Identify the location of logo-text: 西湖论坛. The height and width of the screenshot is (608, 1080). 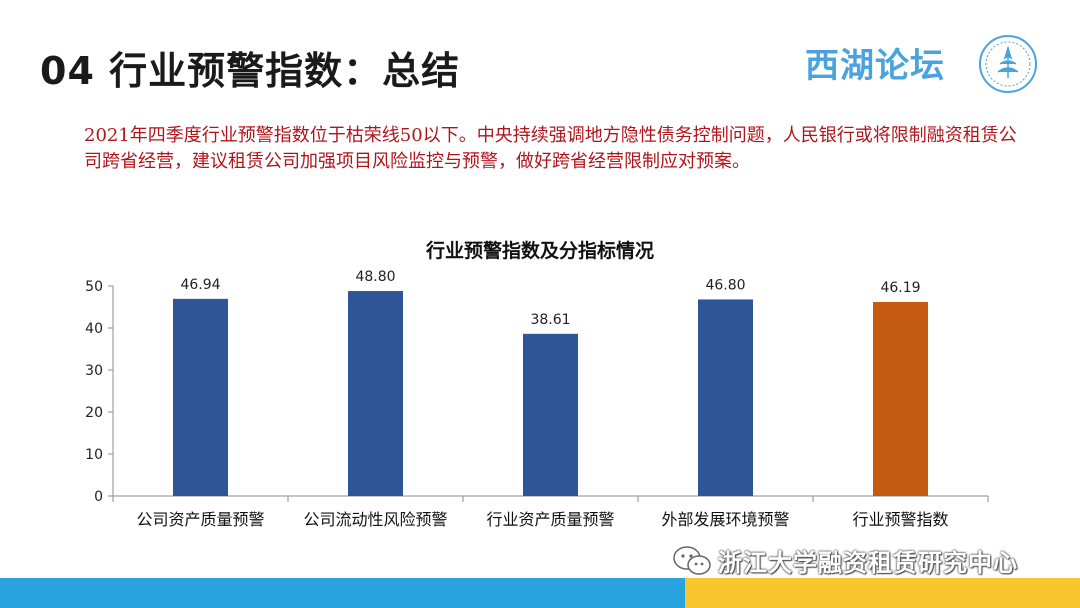
(875, 66).